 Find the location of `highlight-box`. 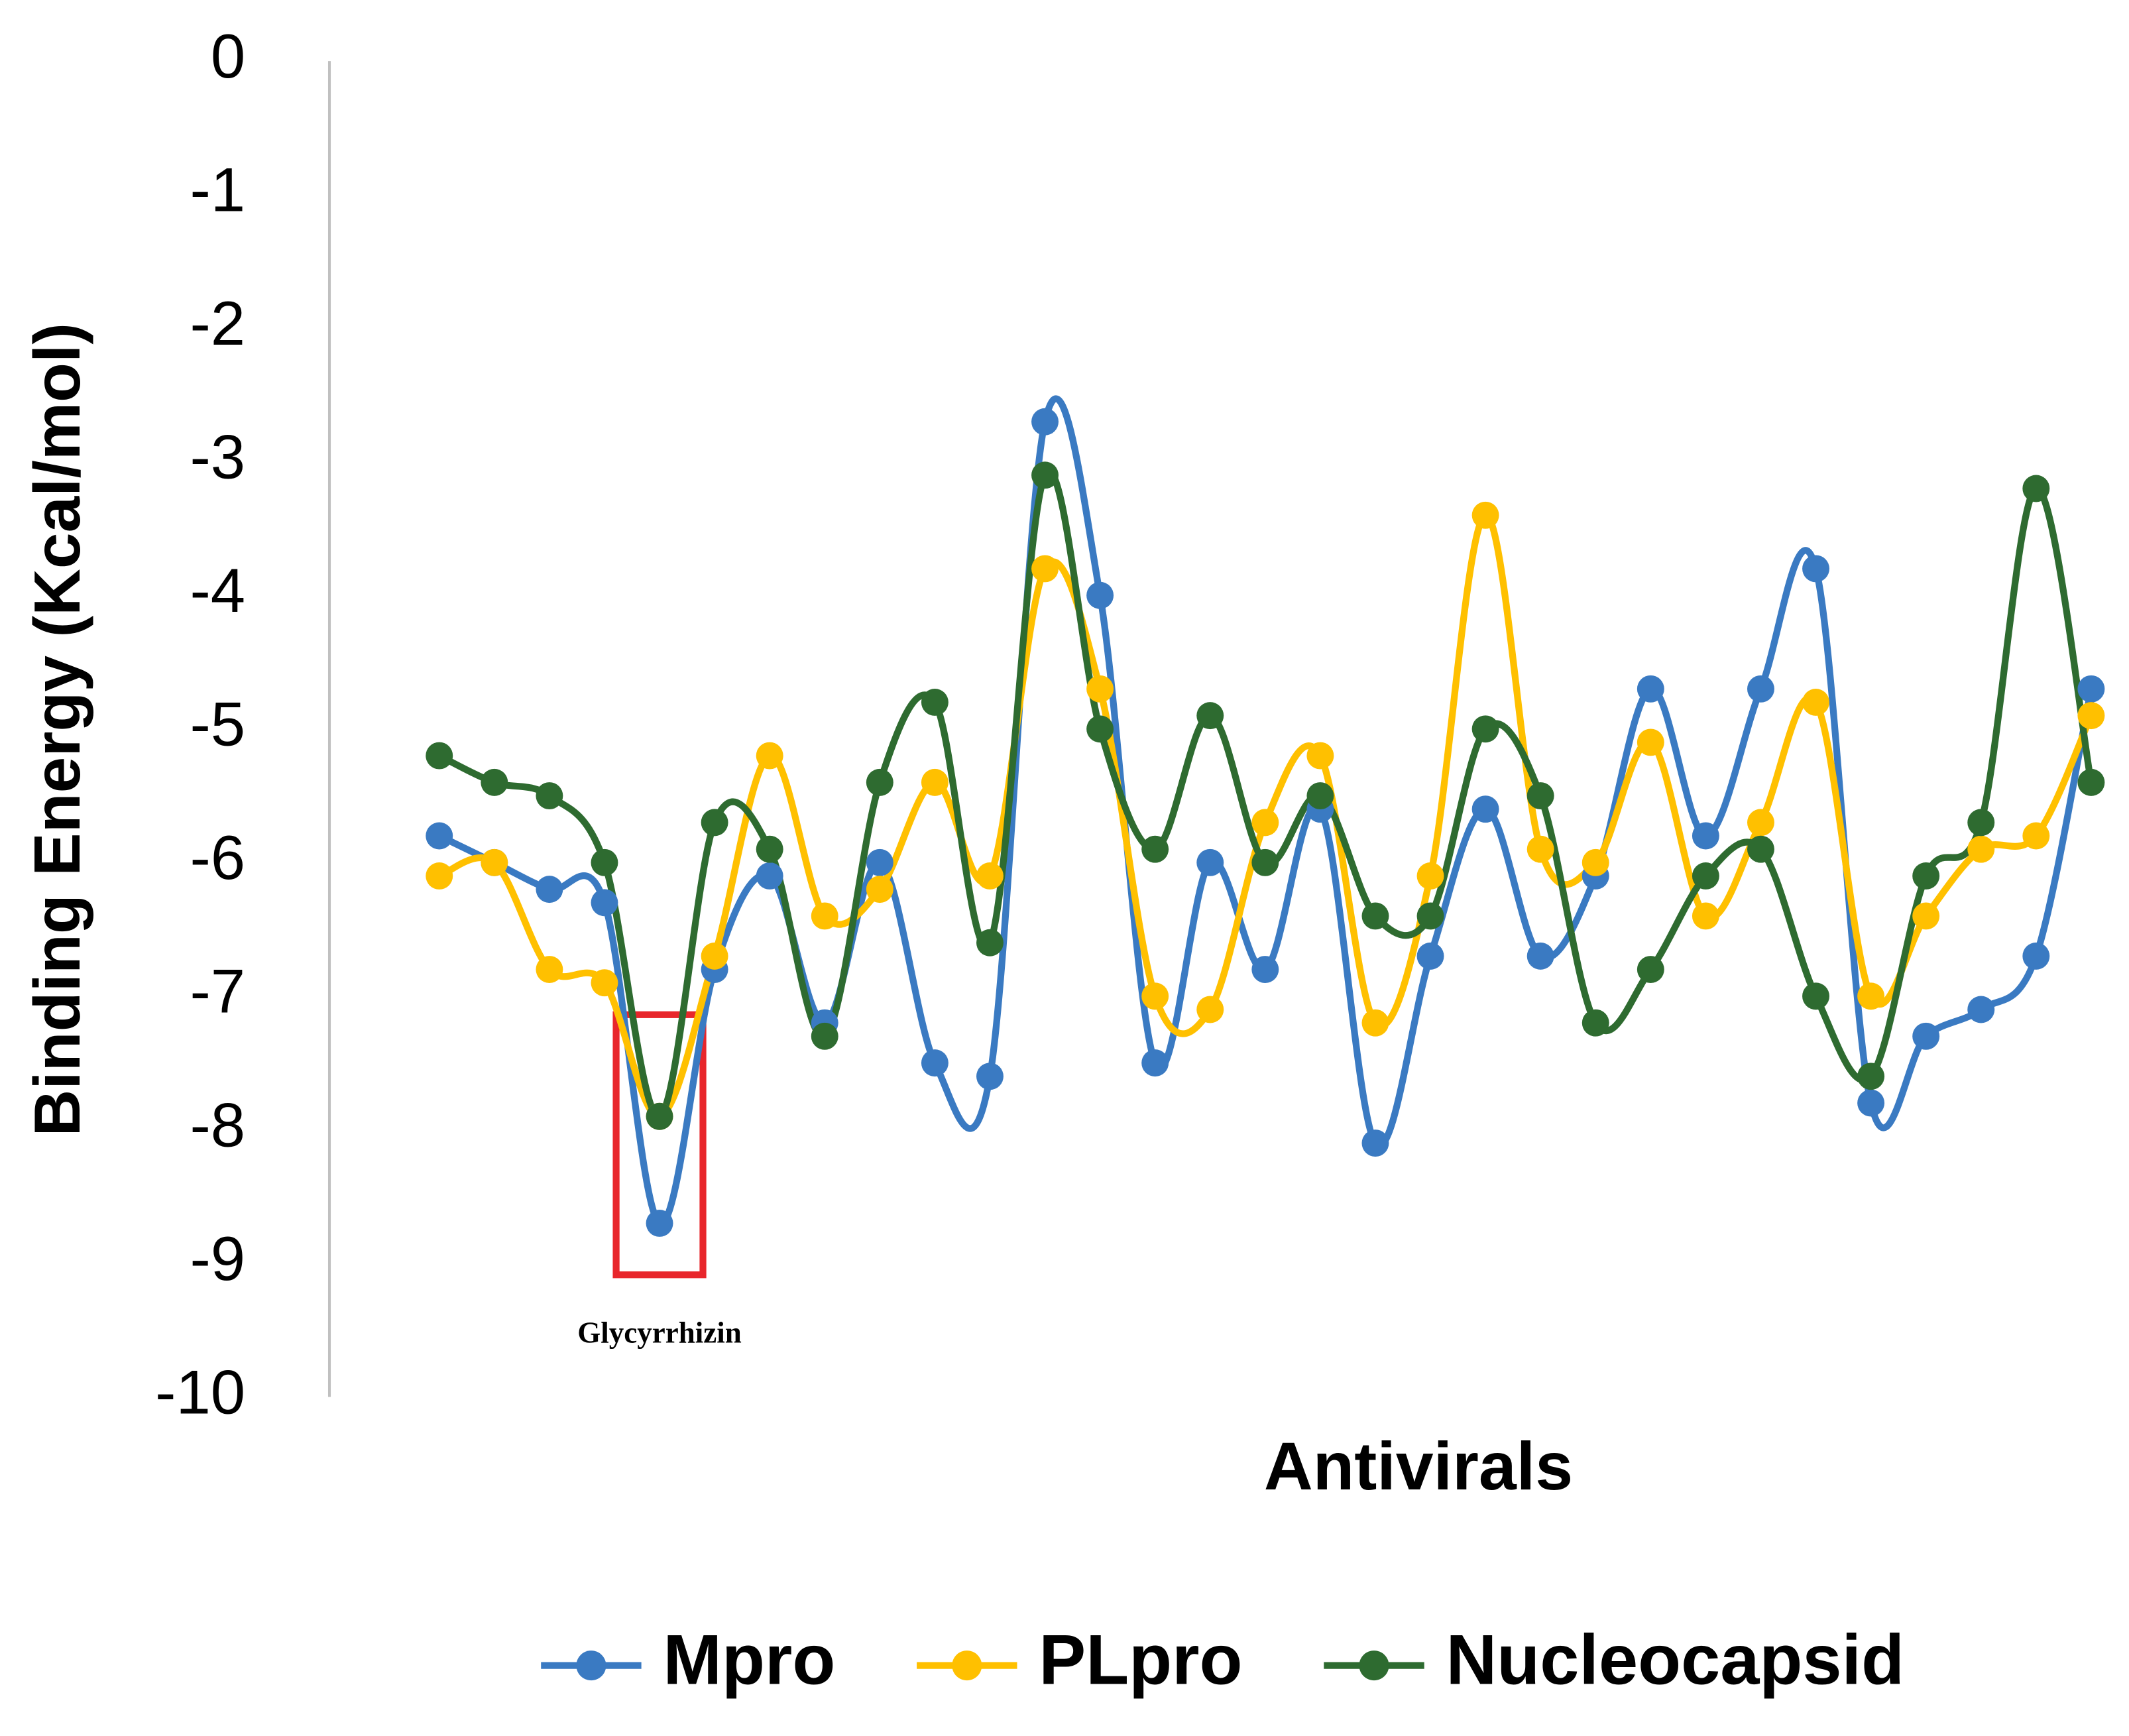

highlight-box is located at coordinates (659, 1145).